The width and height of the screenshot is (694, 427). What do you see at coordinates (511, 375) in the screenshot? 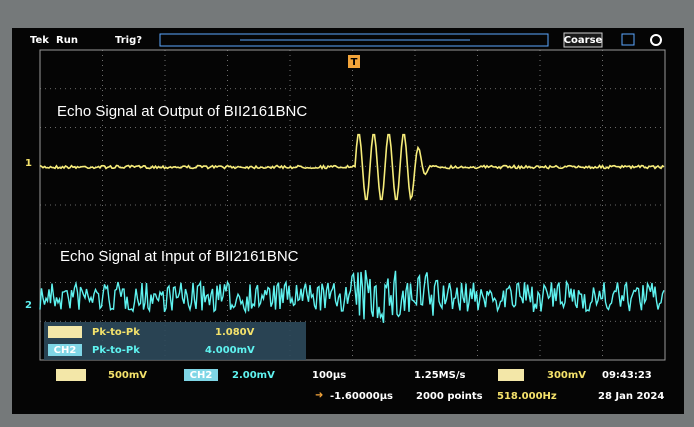
I see `trigger-badge` at bounding box center [511, 375].